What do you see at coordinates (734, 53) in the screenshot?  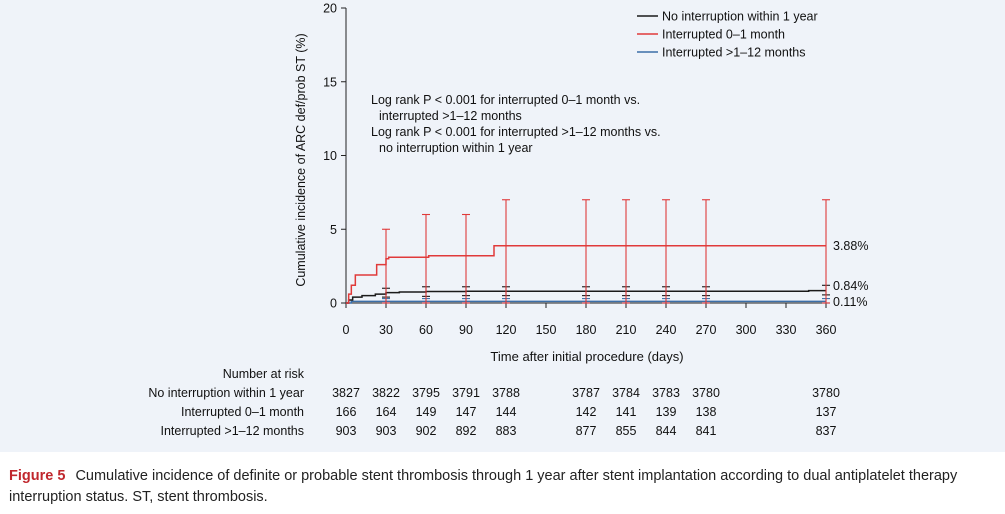 I see `legend-label-interrupted-1-12m: Interrupted >1–12 months` at bounding box center [734, 53].